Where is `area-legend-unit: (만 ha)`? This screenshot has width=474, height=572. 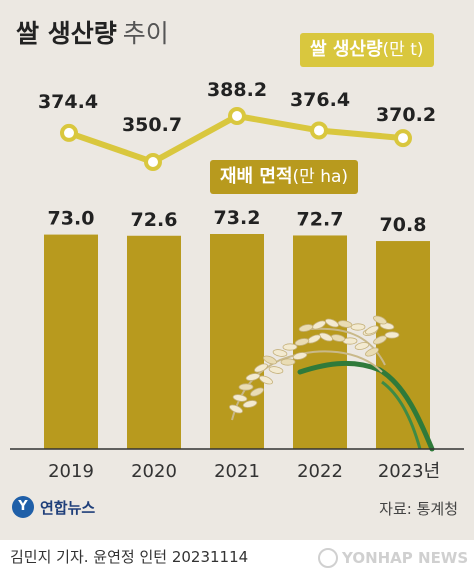
area-legend-unit: (만 ha) is located at coordinates (320, 177).